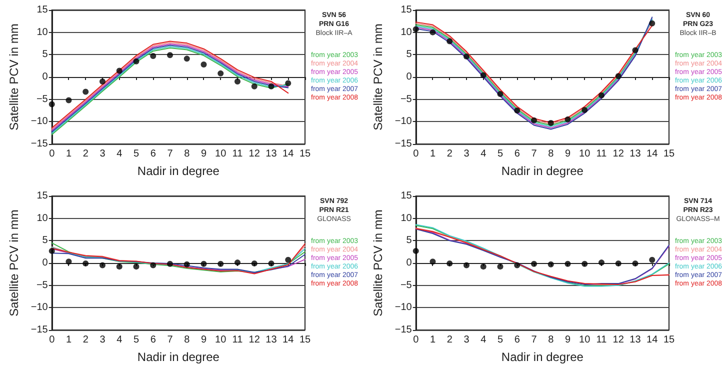 The height and width of the screenshot is (373, 728). What do you see at coordinates (238, 154) in the screenshot?
I see `x-tick-label: 11` at bounding box center [238, 154].